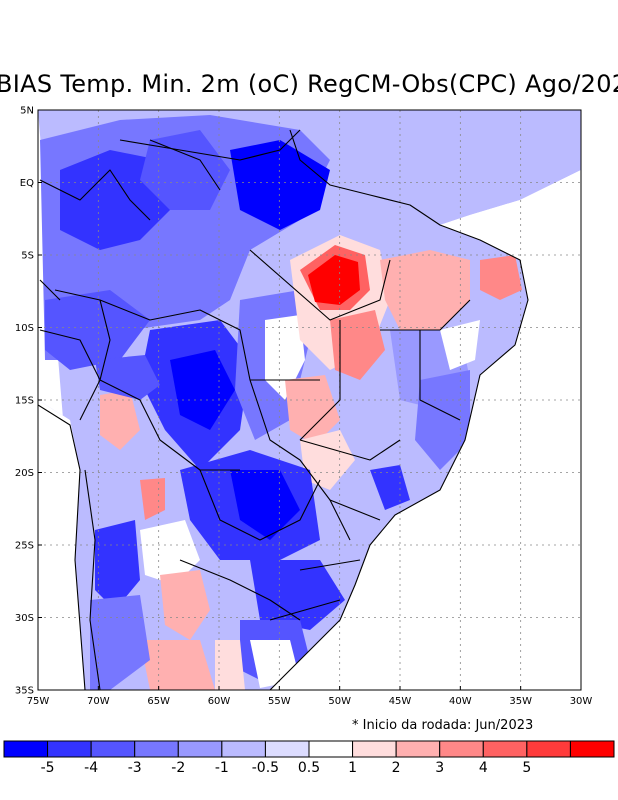  Describe the element at coordinates (280, 185) in the screenshot. I see `bias-region-amapa-cold` at that location.